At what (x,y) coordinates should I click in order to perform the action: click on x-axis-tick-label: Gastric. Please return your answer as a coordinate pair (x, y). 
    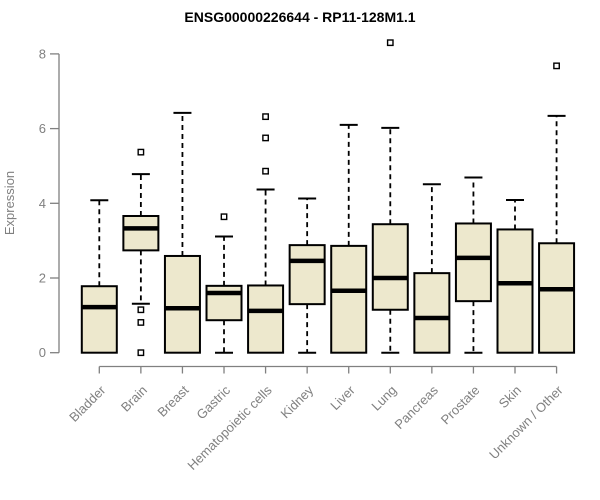
    Looking at the image, I should click on (213, 402).